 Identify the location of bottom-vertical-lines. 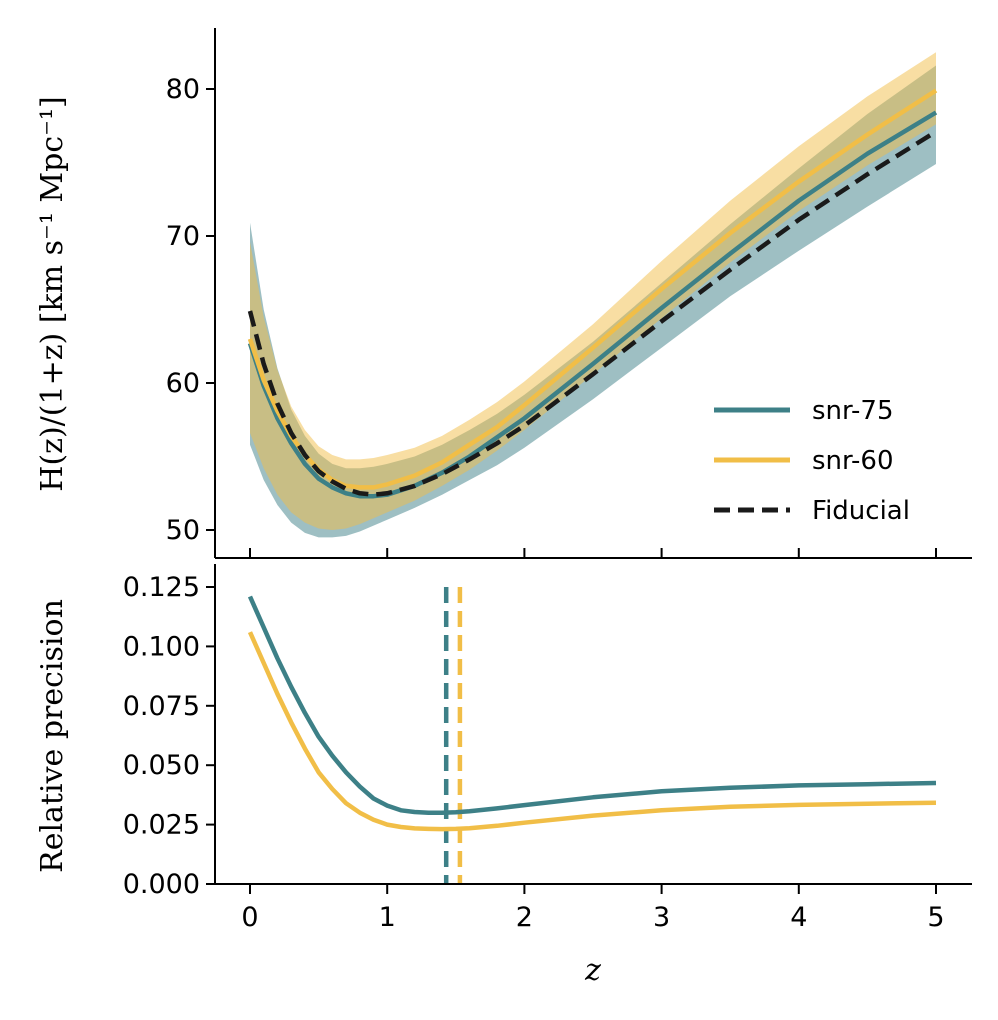
(453, 735).